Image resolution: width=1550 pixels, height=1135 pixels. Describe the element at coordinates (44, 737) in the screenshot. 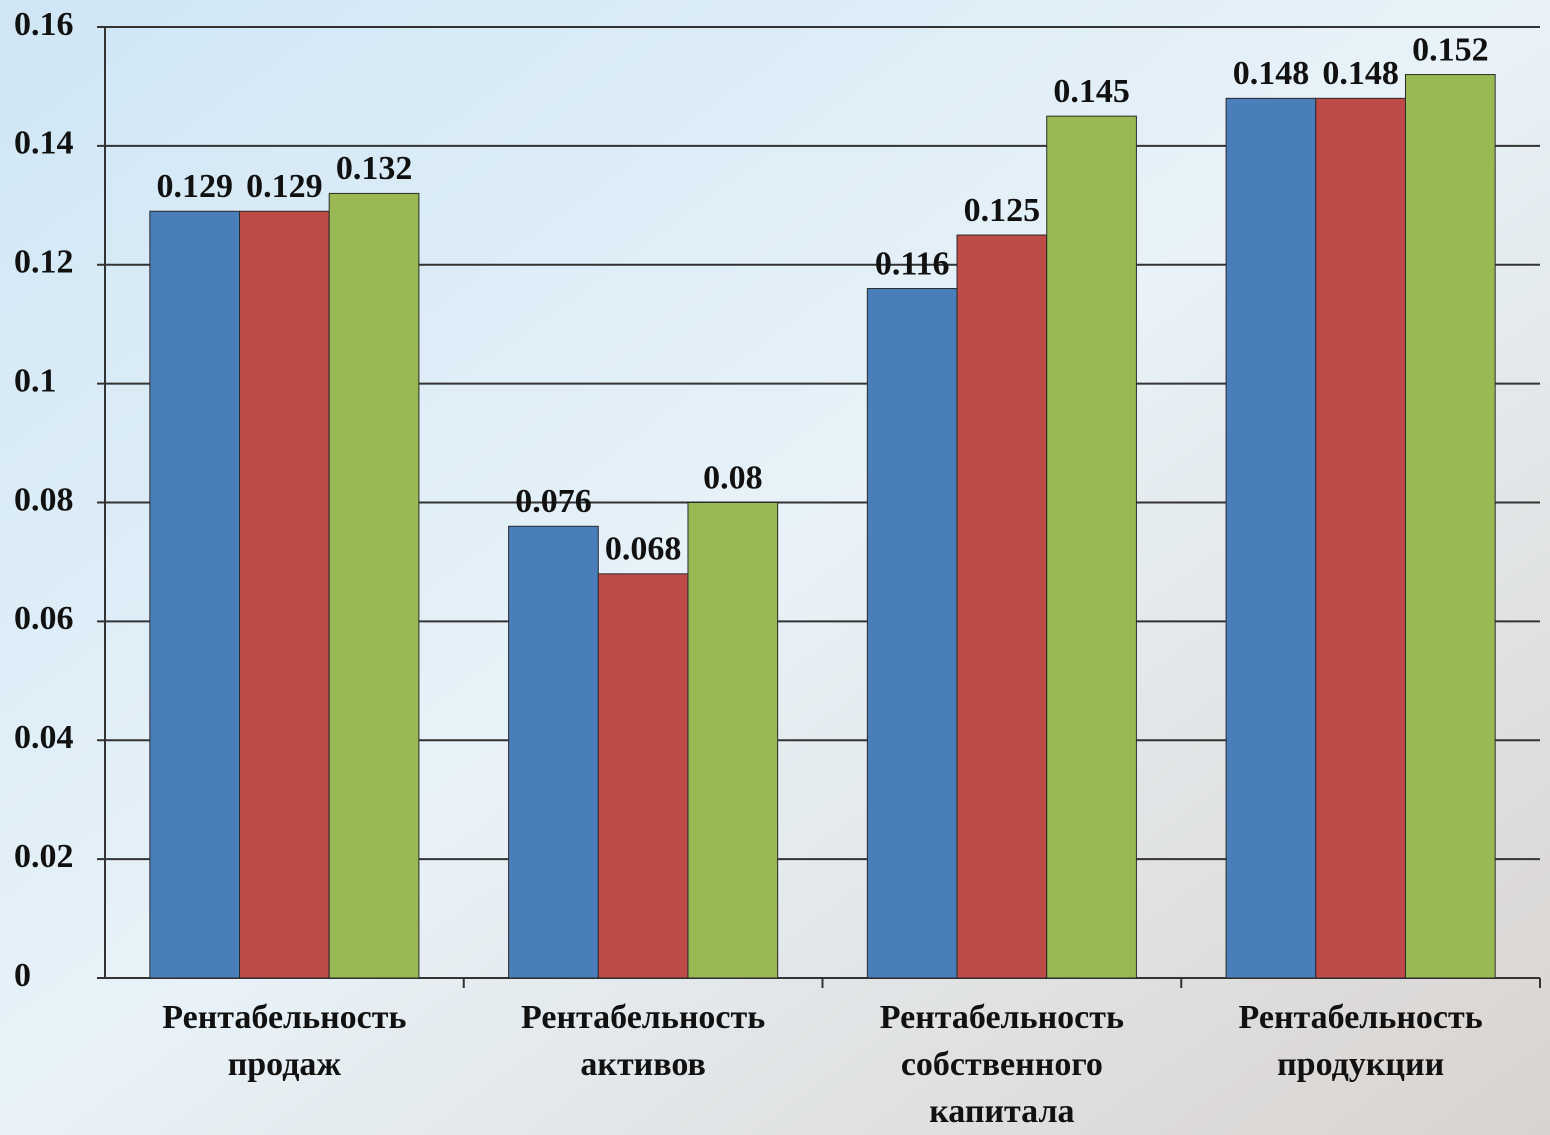

I see `y-tick-label: 0.04` at that location.